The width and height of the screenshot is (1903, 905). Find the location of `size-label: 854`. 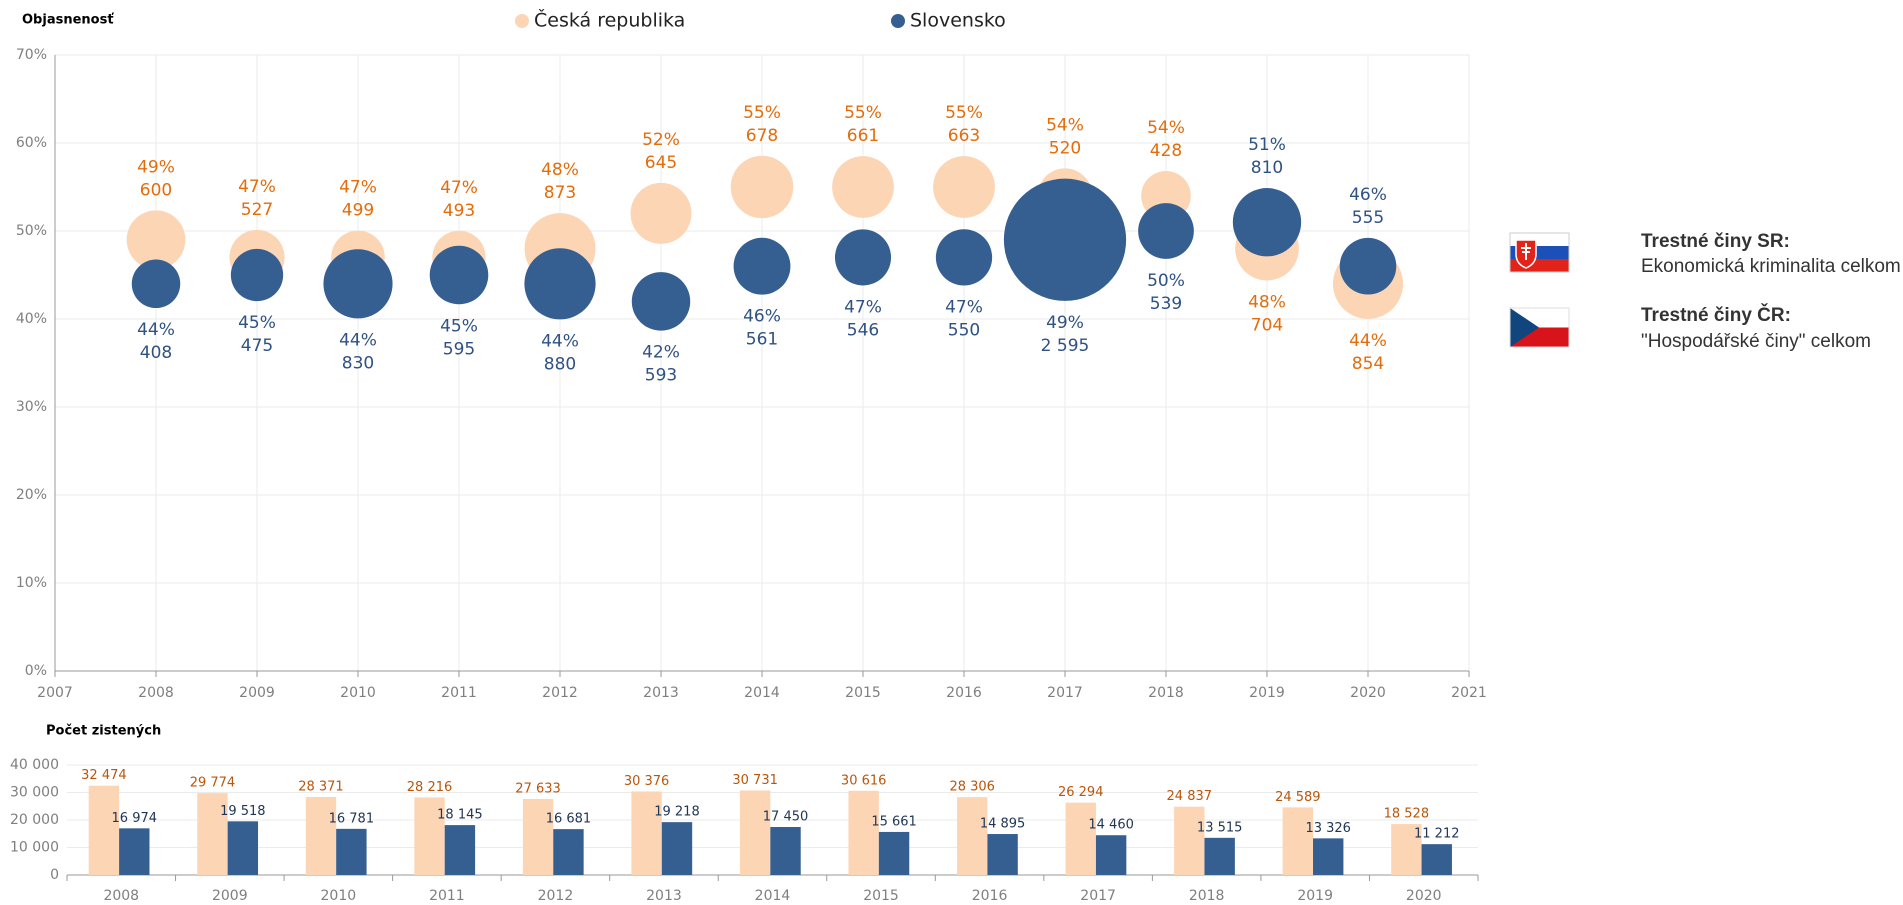

size-label: 854 is located at coordinates (1368, 364).